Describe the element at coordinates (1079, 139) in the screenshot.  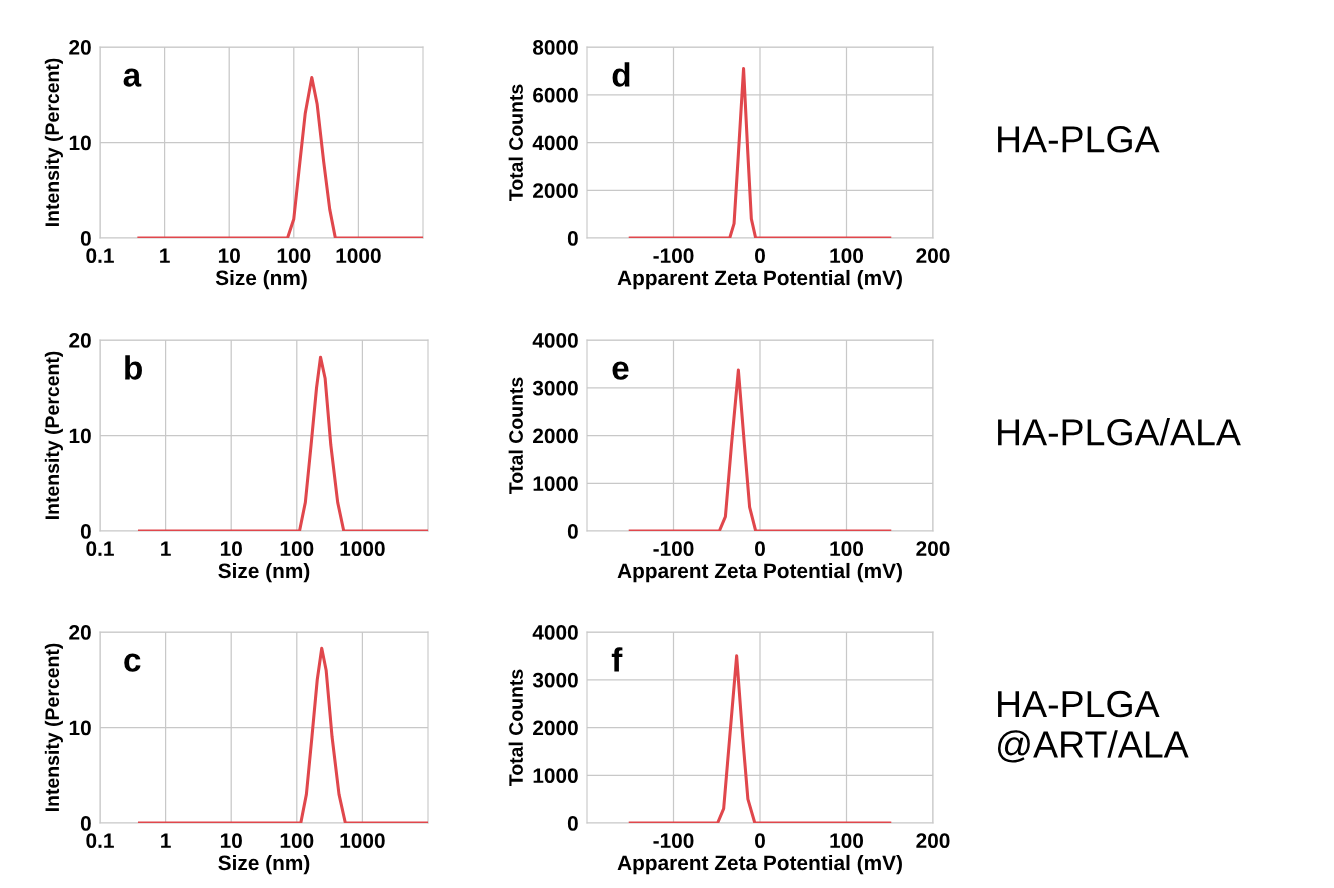
I see `text: HA-PLGA` at that location.